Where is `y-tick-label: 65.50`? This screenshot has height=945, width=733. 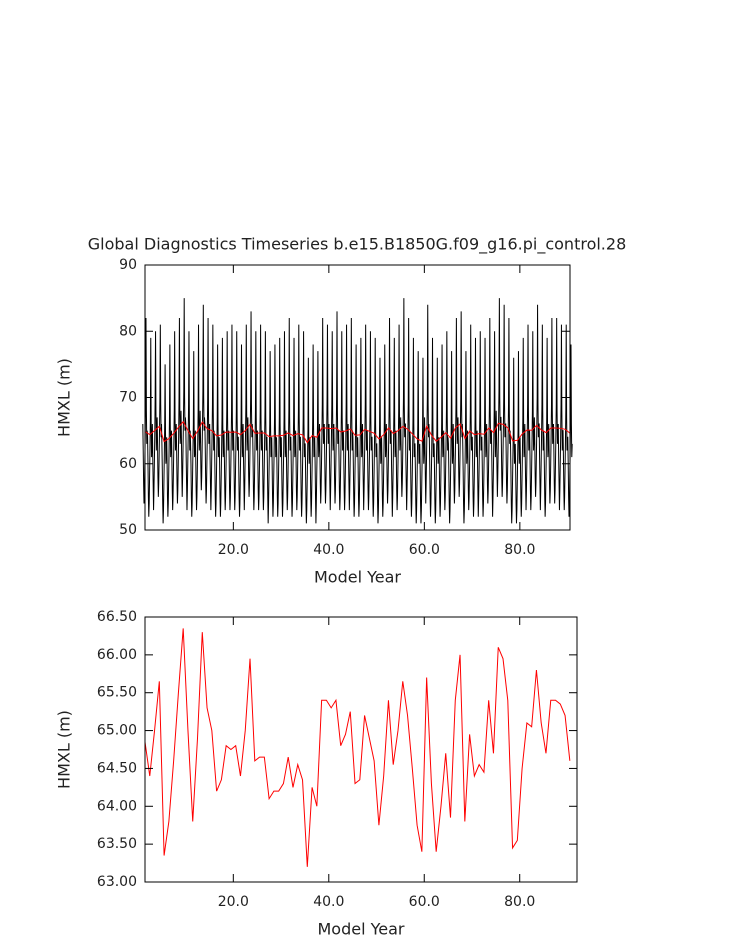
y-tick-label: 65.50 is located at coordinates (117, 693).